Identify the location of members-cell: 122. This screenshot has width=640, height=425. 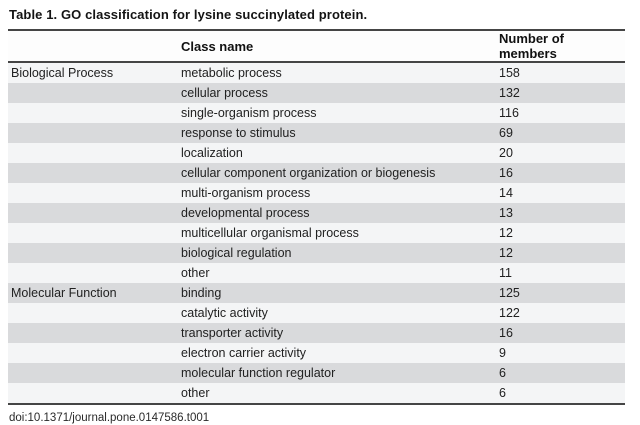
(509, 313).